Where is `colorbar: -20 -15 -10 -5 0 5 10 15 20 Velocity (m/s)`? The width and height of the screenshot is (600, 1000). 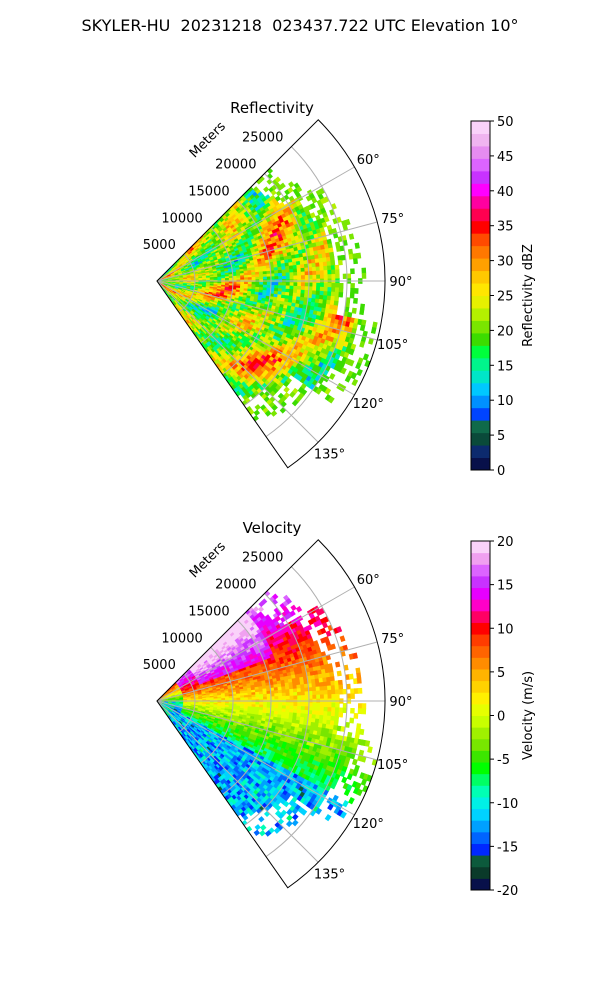 colorbar: -20 -15 -10 -5 0 5 10 15 20 Velocity (m/s) is located at coordinates (503, 717).